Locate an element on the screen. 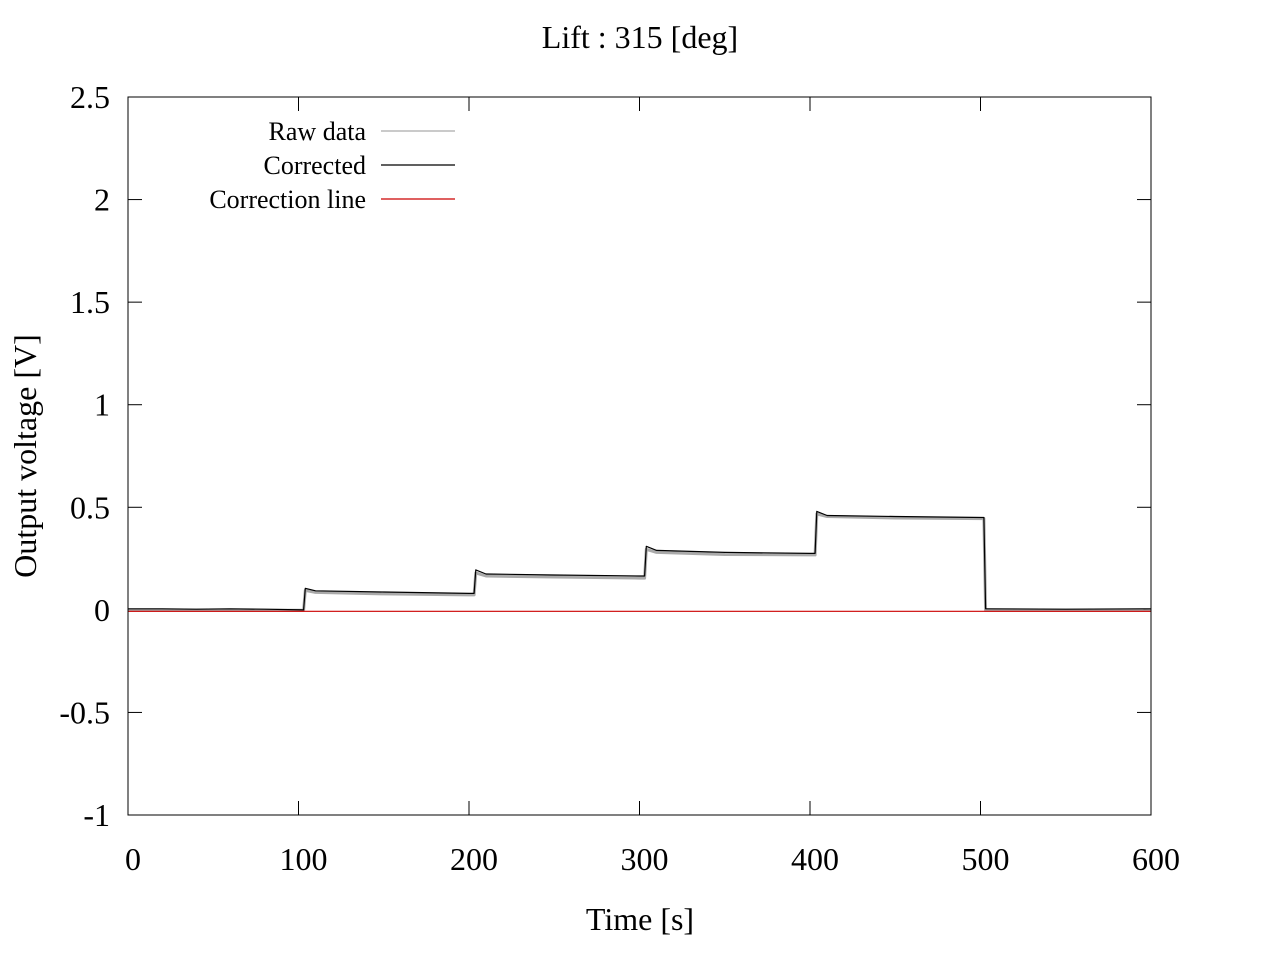 The image size is (1280, 960). x-tick-label: 0 is located at coordinates (133, 859).